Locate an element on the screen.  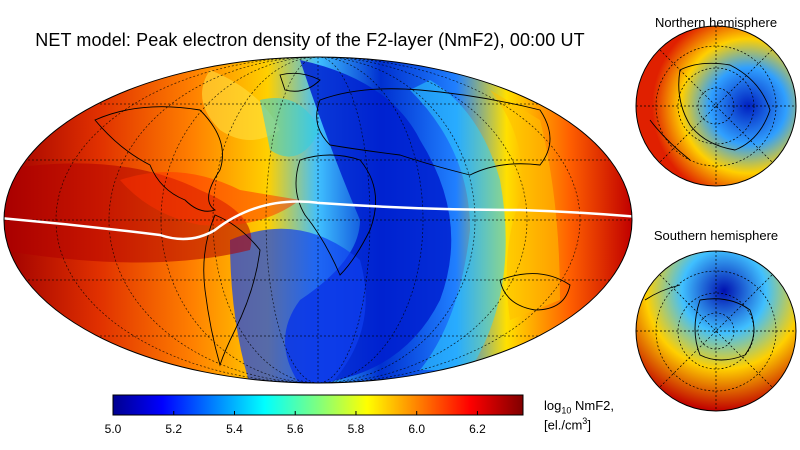
southern-hemisphere-globe is located at coordinates (716, 331).